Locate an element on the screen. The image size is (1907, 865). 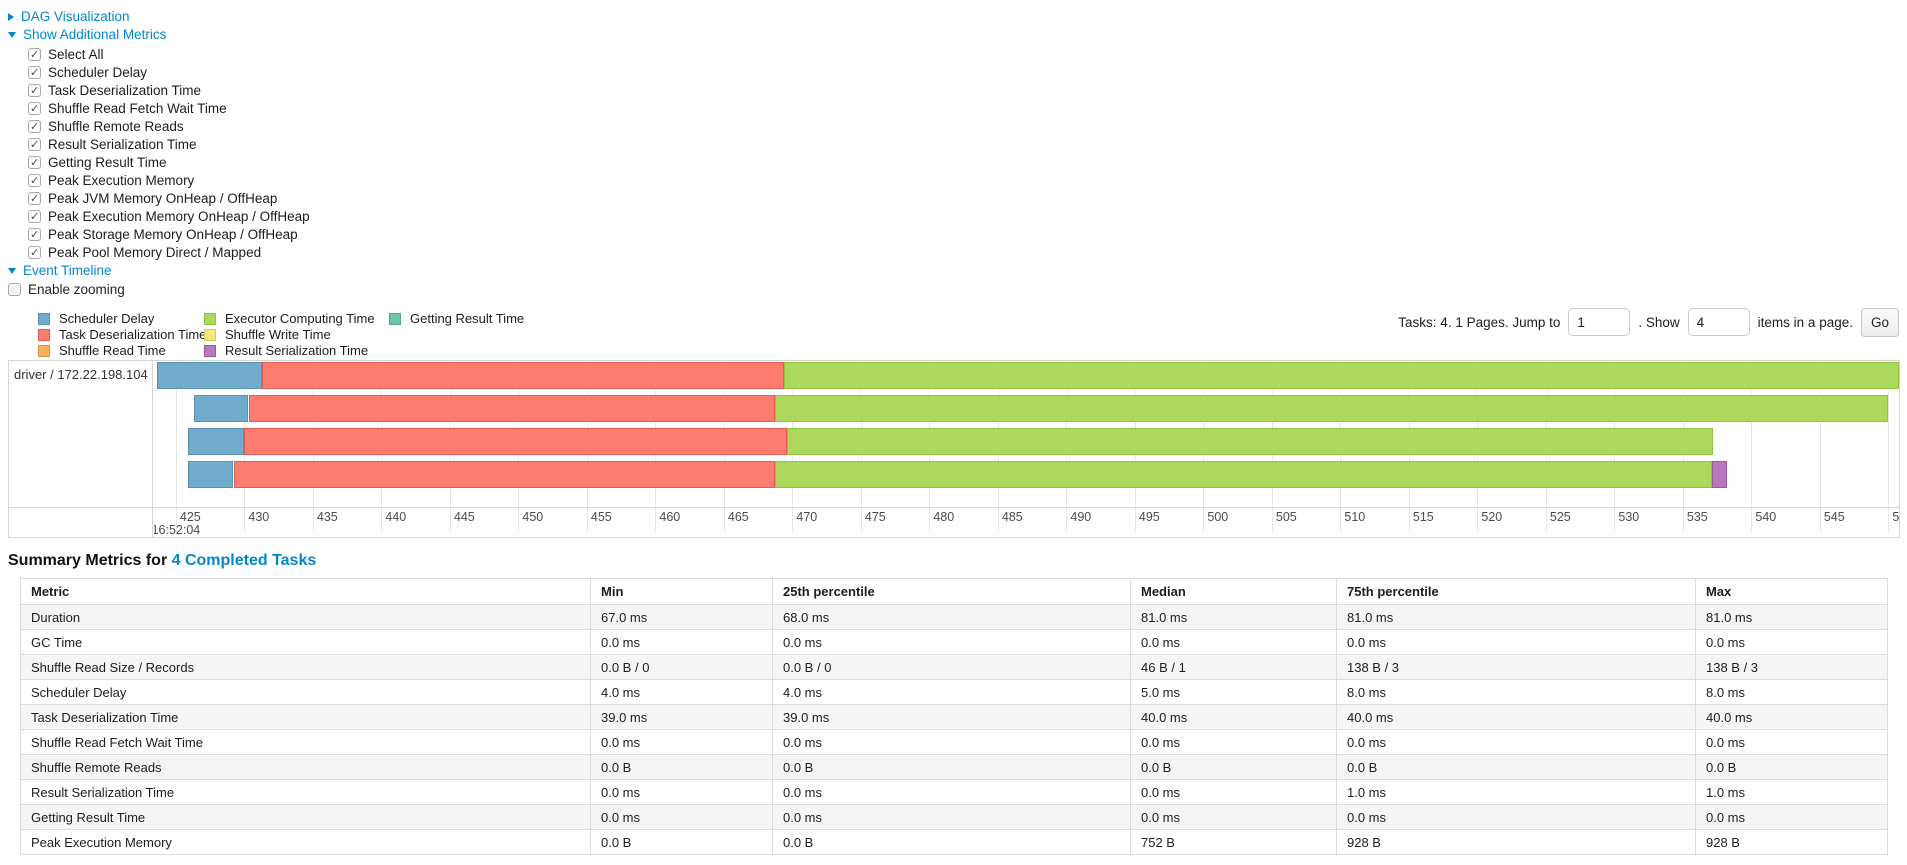
axis-tick-label: 490 is located at coordinates (1081, 517).